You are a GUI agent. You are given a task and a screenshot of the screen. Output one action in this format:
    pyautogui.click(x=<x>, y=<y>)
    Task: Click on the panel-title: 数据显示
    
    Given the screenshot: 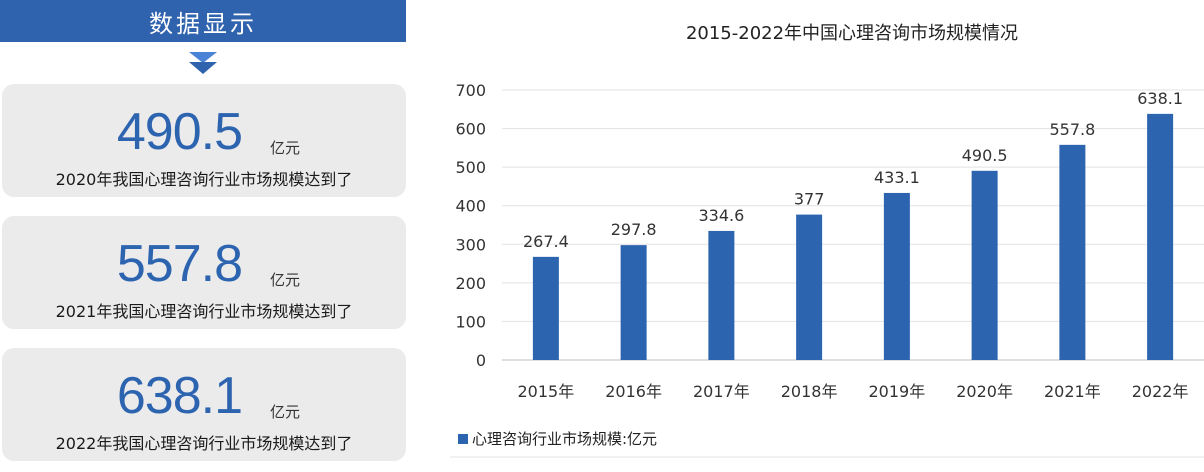 What is the action you would take?
    pyautogui.click(x=203, y=21)
    